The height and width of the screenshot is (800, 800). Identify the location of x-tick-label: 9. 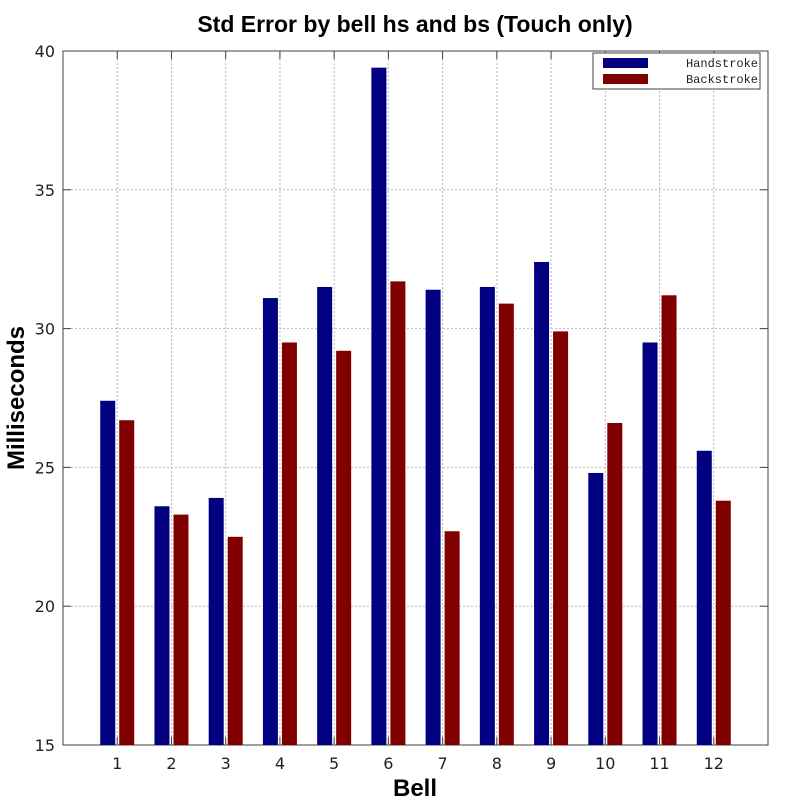
(551, 763).